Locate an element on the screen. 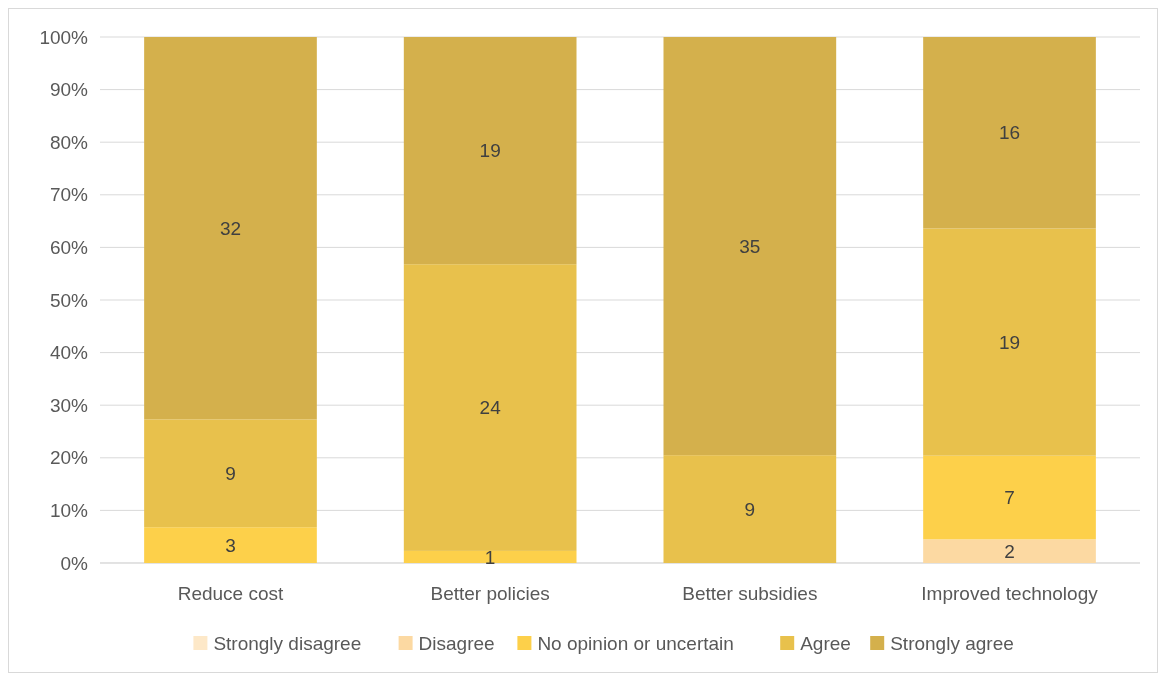 This screenshot has width=1160, height=675. legend-label: Agree is located at coordinates (825, 643).